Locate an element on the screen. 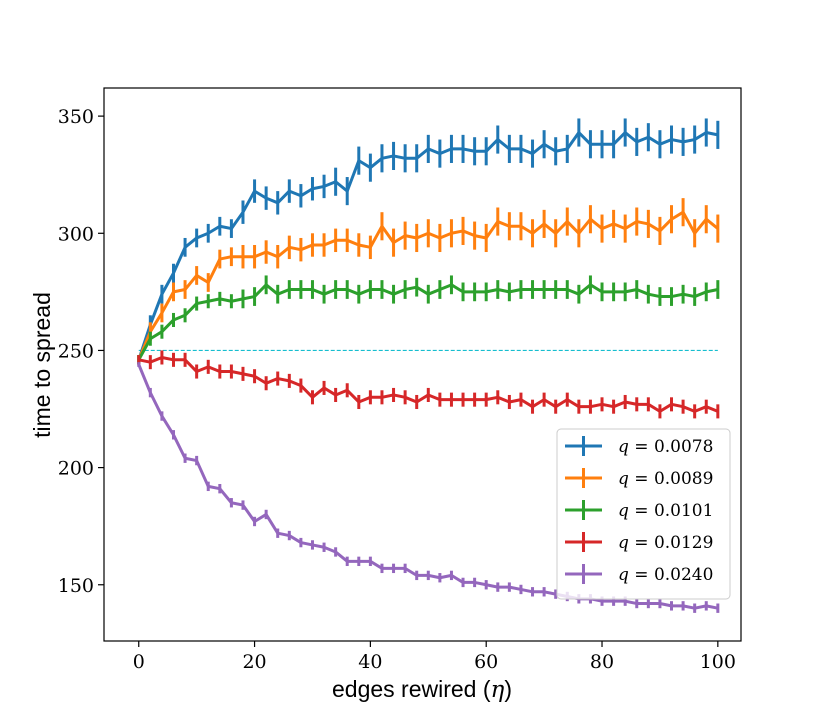  y-axis-ticks: 150 200 250 300 350 is located at coordinates (81, 351).